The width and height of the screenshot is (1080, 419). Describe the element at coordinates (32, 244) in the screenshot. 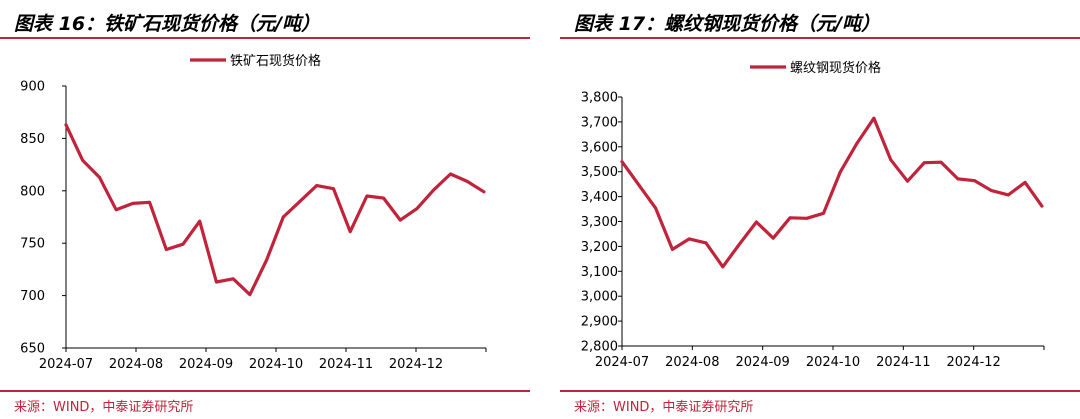

I see `y-tick-label: 750` at that location.